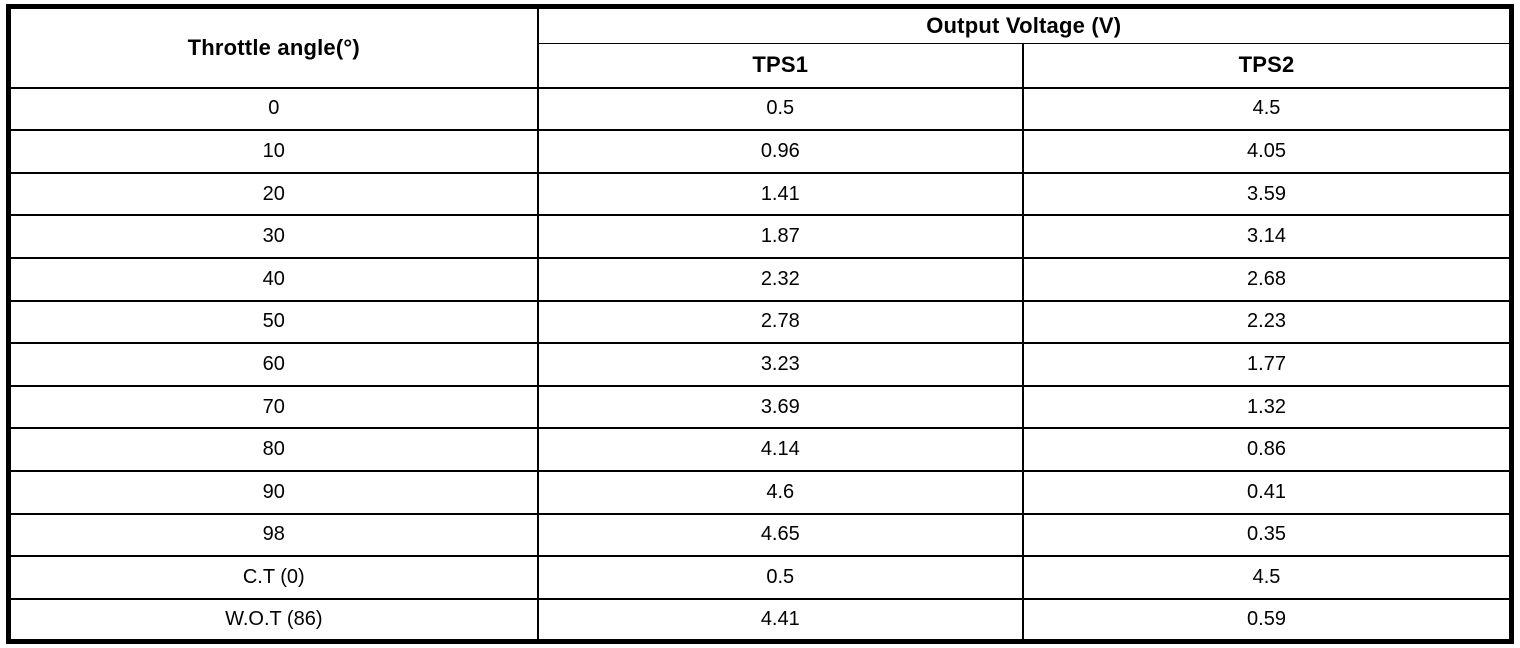 The height and width of the screenshot is (648, 1520). I want to click on tps2-voltage-cell: 0.35, so click(1267, 535).